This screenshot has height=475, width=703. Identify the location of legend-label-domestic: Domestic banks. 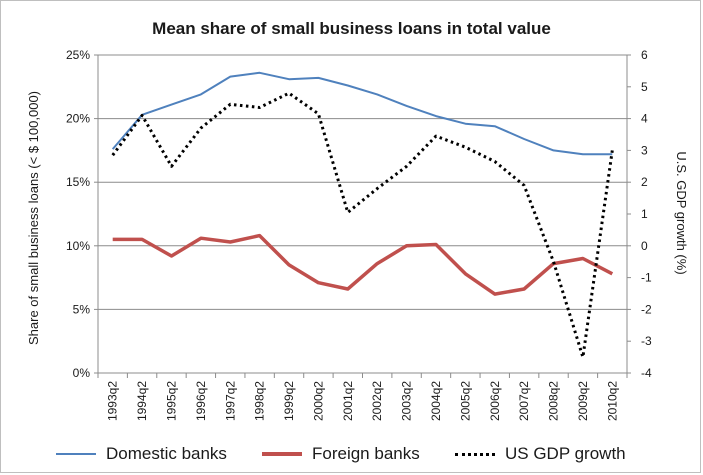
(166, 453).